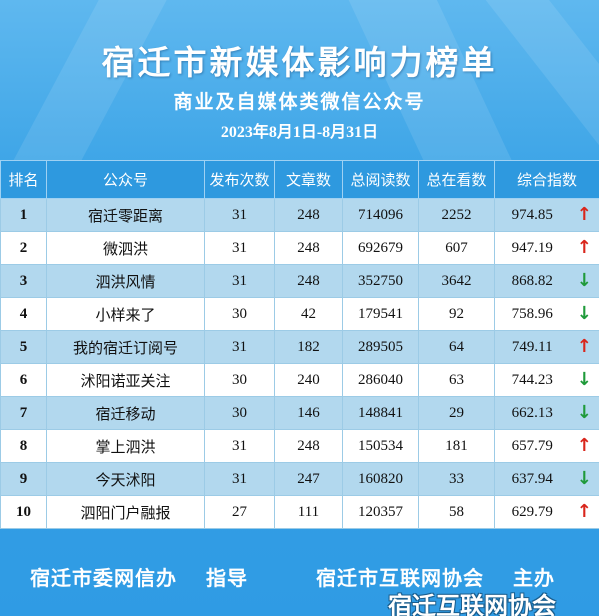 Image resolution: width=599 pixels, height=616 pixels. Describe the element at coordinates (456, 413) in the screenshot. I see `cell-likes: 29` at that location.